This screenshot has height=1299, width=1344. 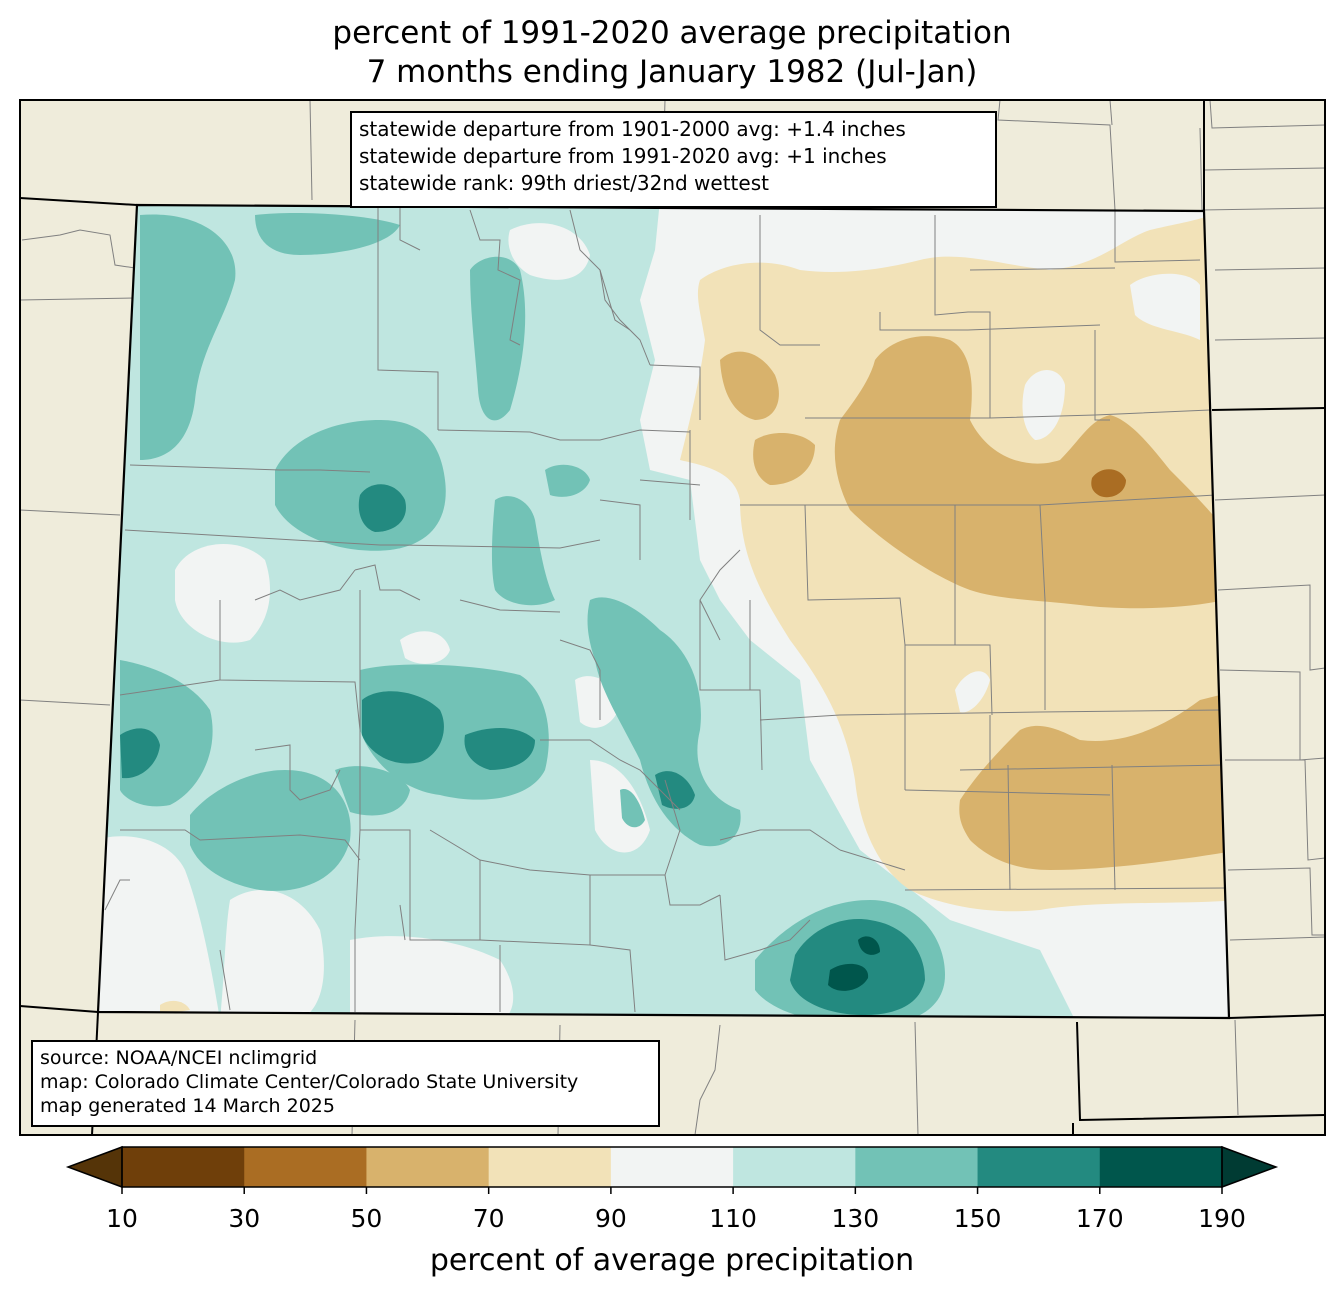 What do you see at coordinates (488, 1218) in the screenshot?
I see `colorbar-tick-label: 70` at bounding box center [488, 1218].